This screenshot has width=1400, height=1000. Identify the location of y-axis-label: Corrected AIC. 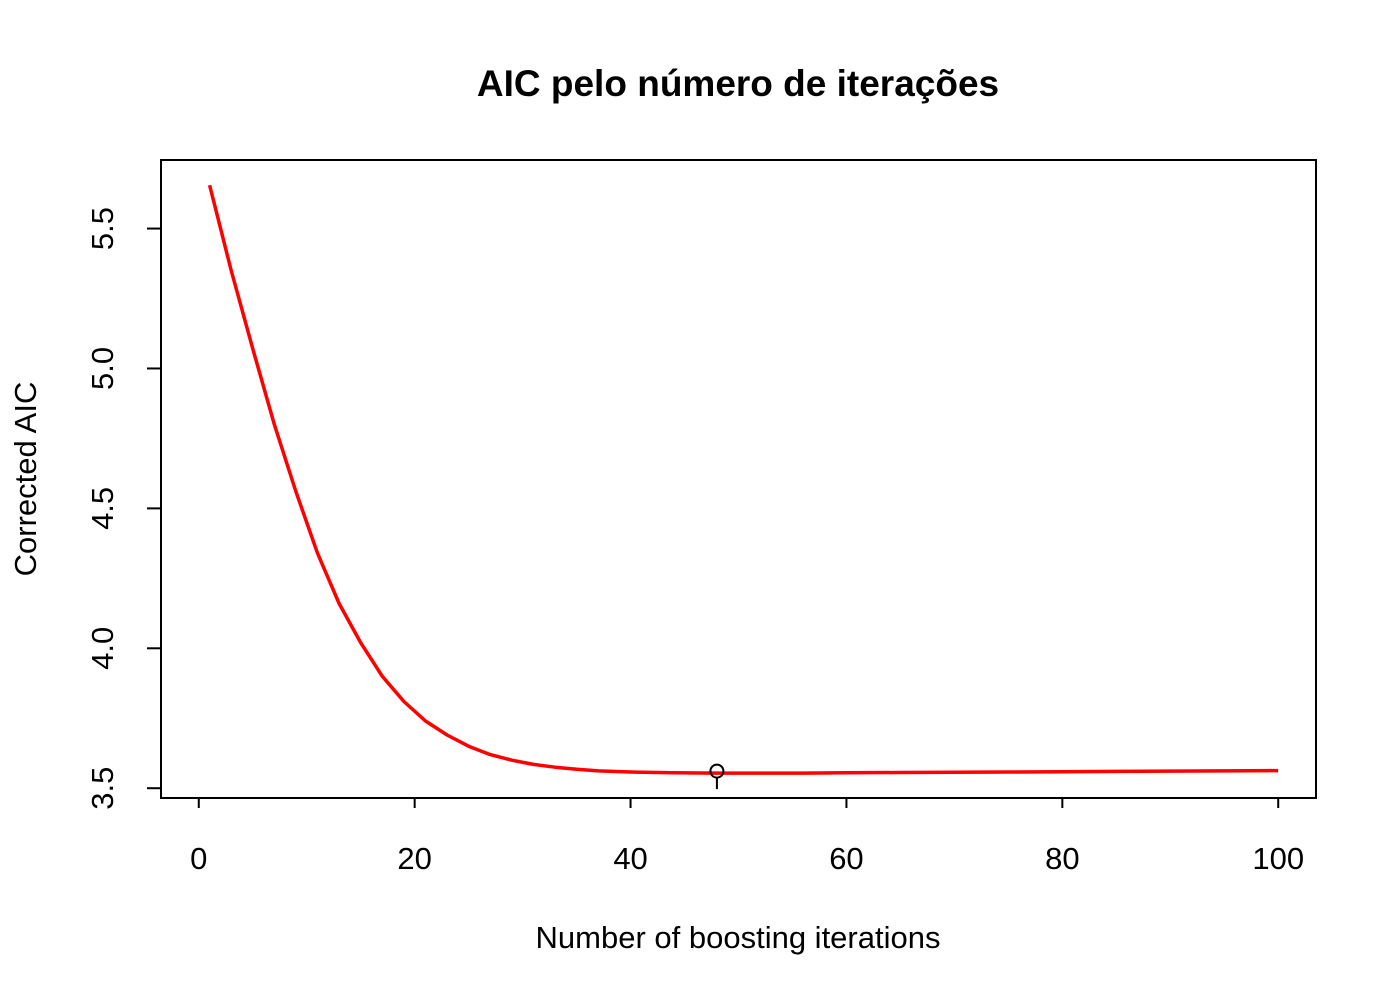
(25, 479).